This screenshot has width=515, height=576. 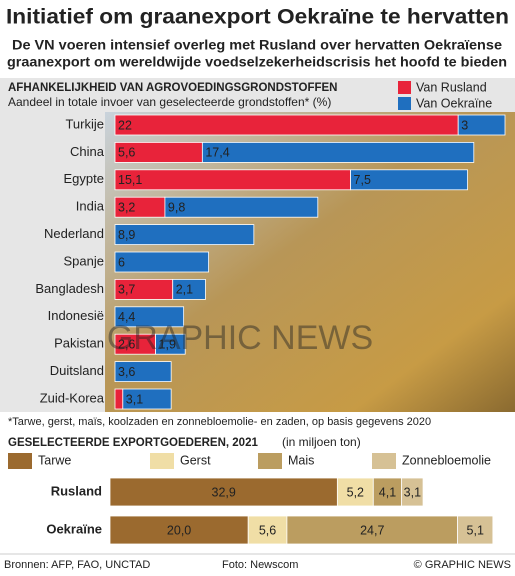 I want to click on value-label: 2,1, so click(x=184, y=290).